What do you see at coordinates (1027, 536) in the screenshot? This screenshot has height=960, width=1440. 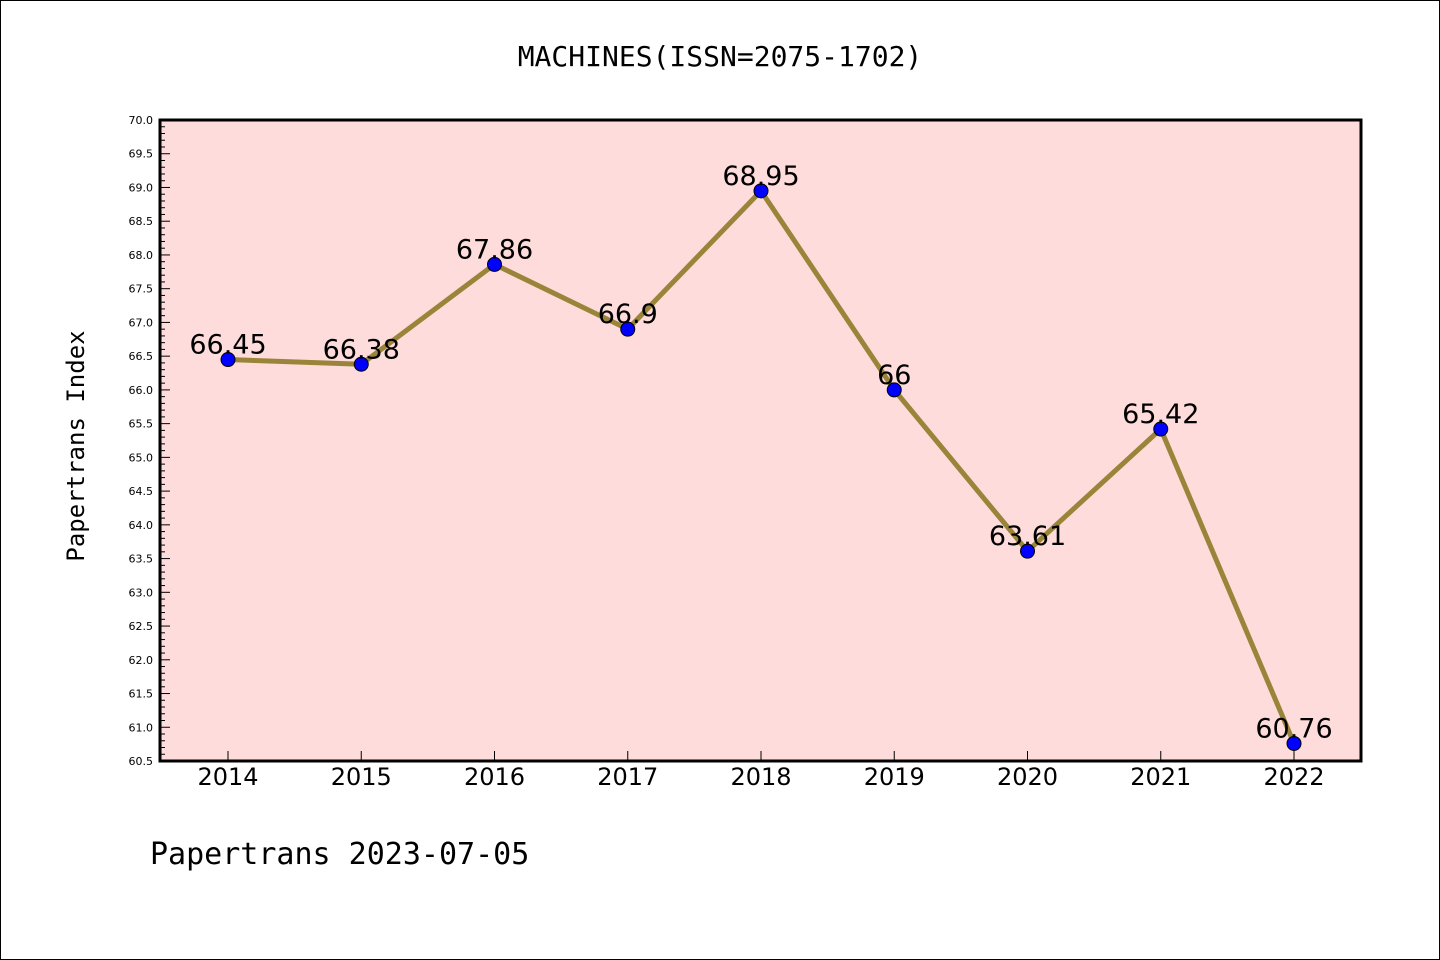 I see `data-label-2020: 63.61` at bounding box center [1027, 536].